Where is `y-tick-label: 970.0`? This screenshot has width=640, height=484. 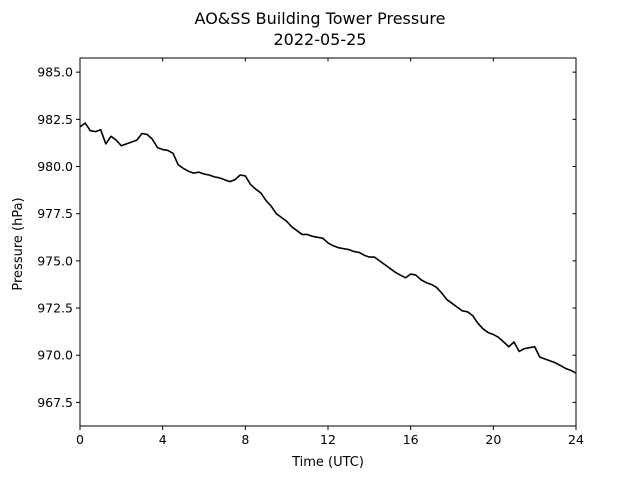
y-tick-label: 970.0 is located at coordinates (55, 355).